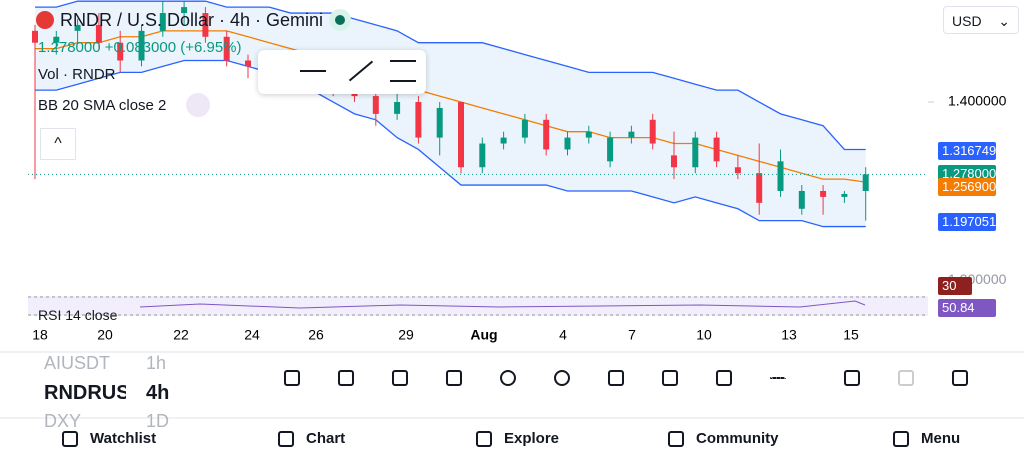  What do you see at coordinates (77, 74) in the screenshot?
I see `volume-legend: Vol · RNDR` at bounding box center [77, 74].